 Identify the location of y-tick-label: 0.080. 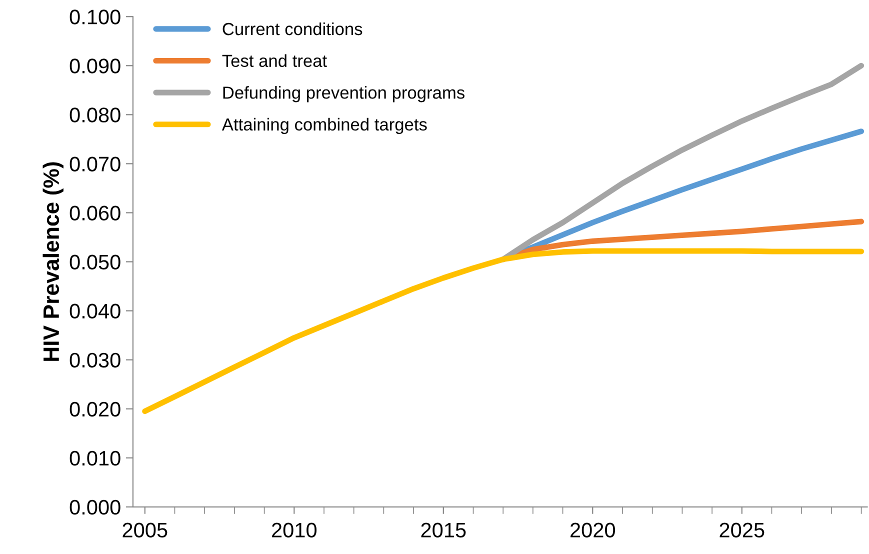
(95, 115).